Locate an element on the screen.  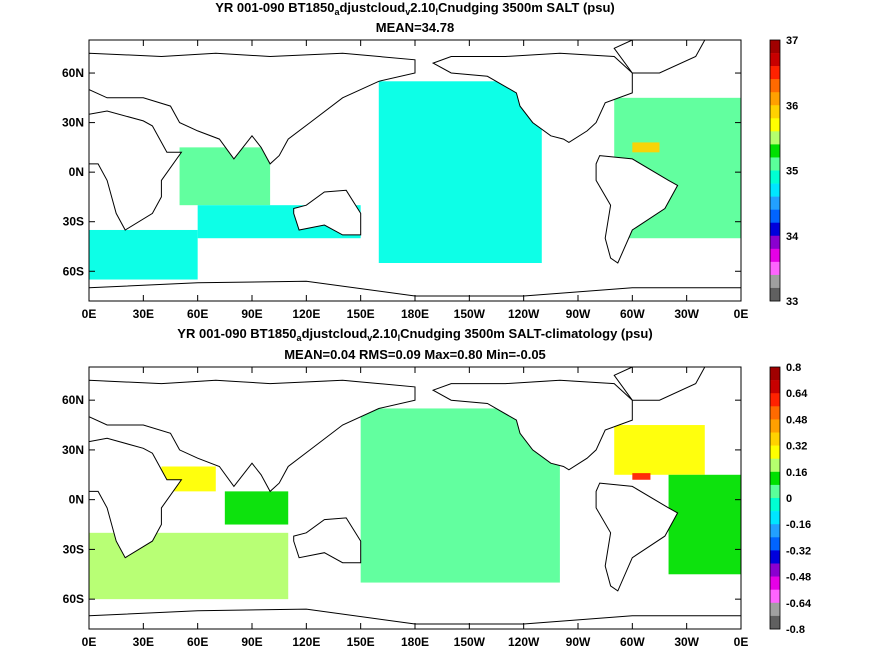
colorbar-label: -0.16 is located at coordinates (798, 525).